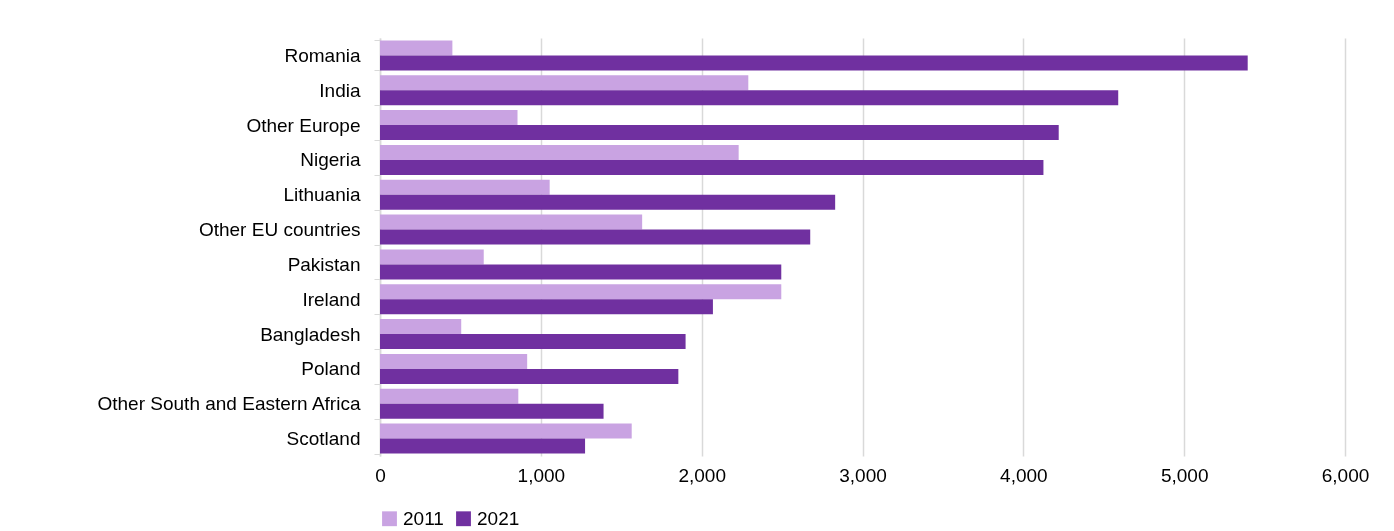  What do you see at coordinates (279, 230) in the screenshot?
I see `y-tick-label: Other EU countries` at bounding box center [279, 230].